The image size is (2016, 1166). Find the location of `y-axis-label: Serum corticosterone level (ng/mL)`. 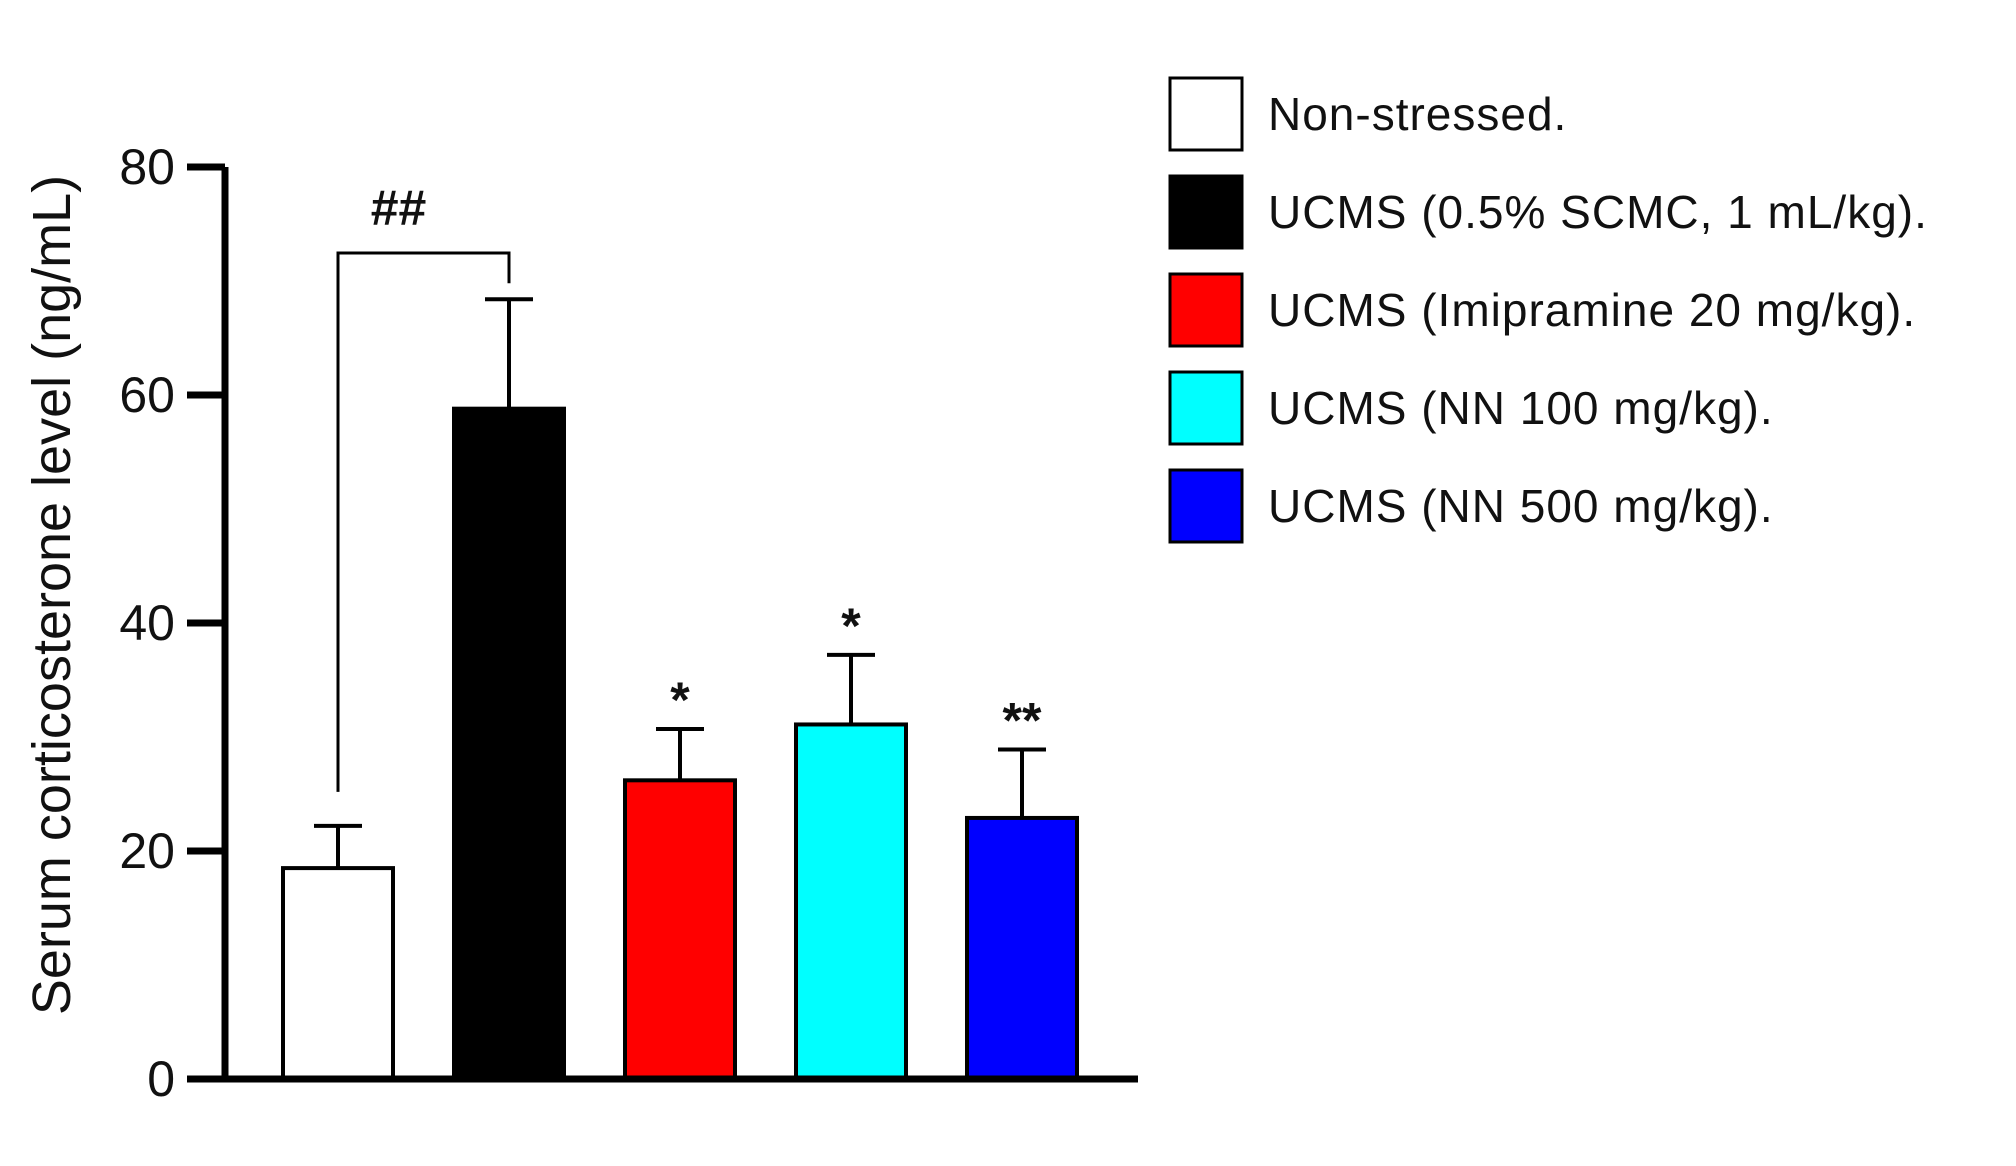

y-axis-label: Serum corticosterone level (ng/mL) is located at coordinates (52, 595).